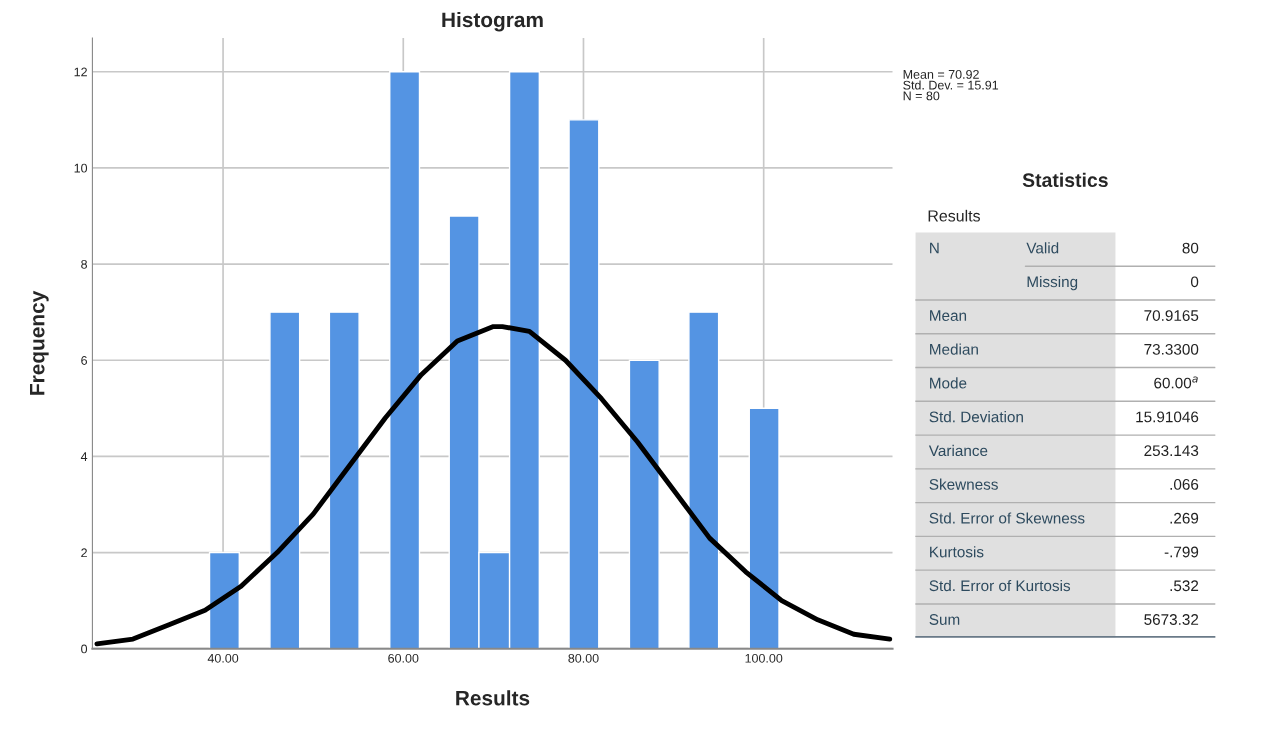 This screenshot has height=733, width=1266. I want to click on y-tick-label: 2, so click(84, 553).